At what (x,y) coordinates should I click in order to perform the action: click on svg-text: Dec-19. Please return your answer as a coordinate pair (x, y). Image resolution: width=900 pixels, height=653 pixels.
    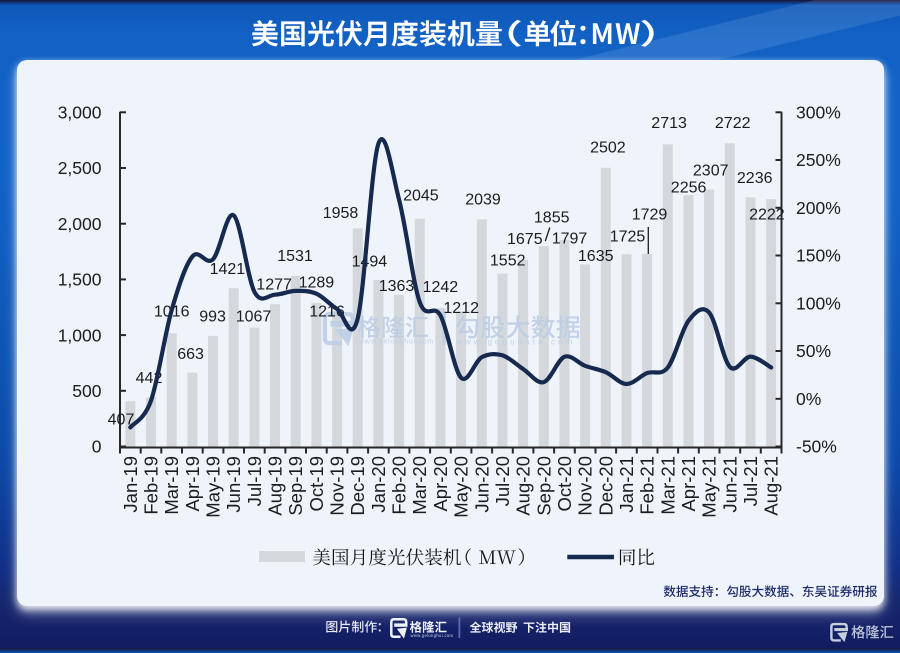
    Looking at the image, I should click on (357, 486).